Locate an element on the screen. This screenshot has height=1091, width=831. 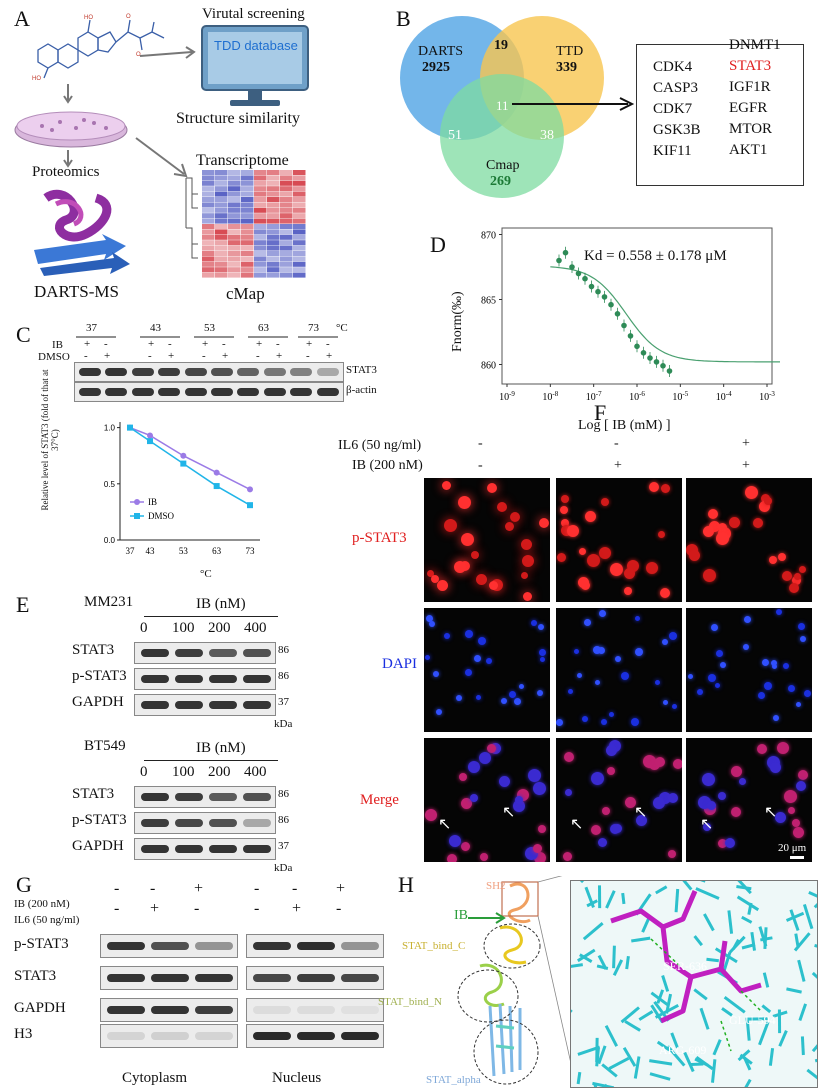
x-tick-label: 43 is located at coordinates (151, 551).